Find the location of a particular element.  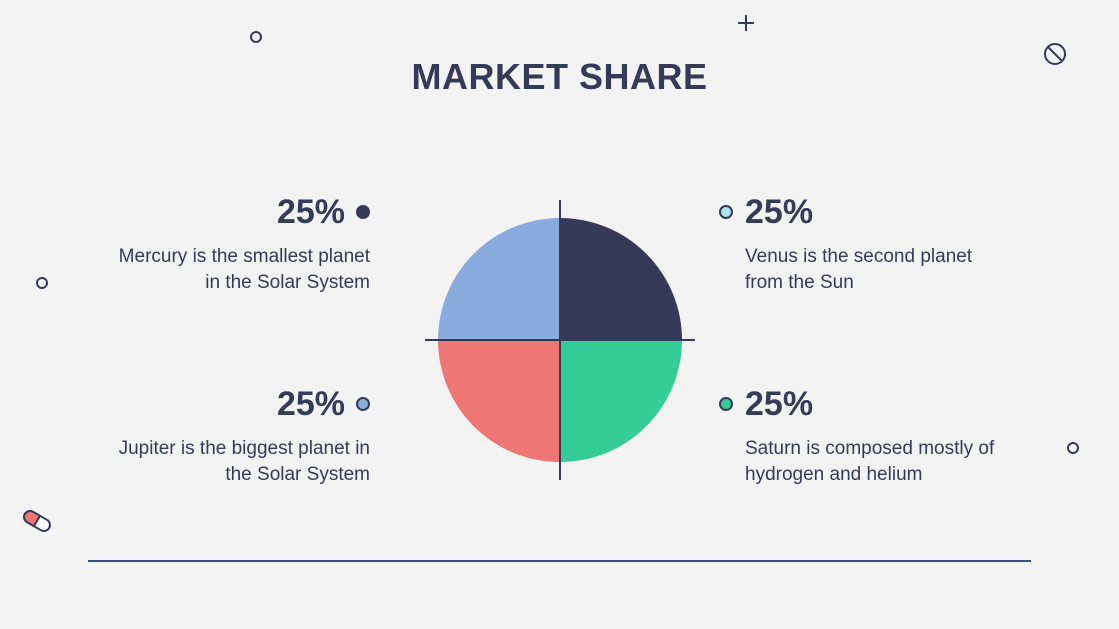

mercury-percentage: 25% is located at coordinates (310, 212).